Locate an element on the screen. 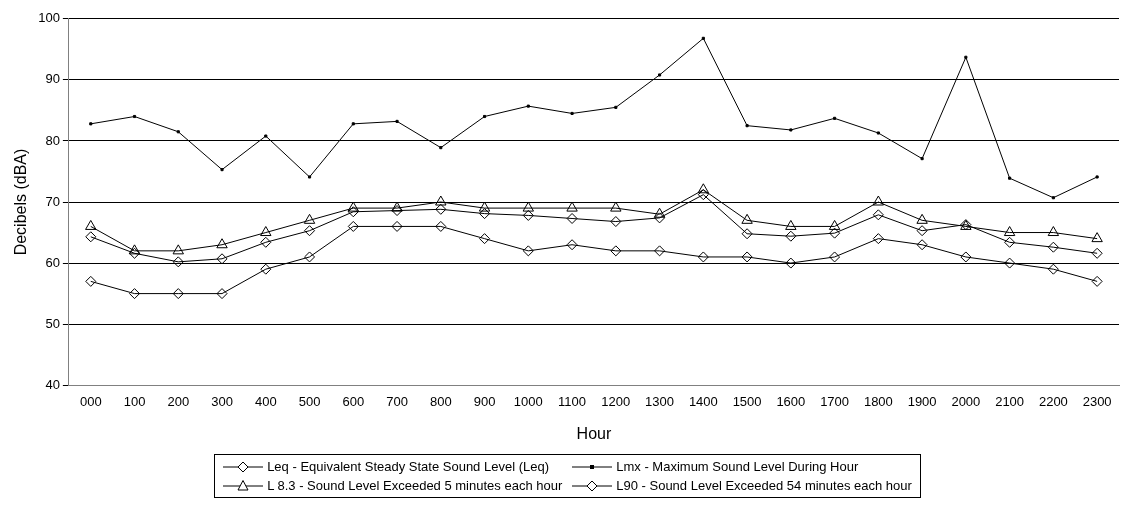 The width and height of the screenshot is (1135, 513). legend-label: L90 - Sound Level Exceeded 54 minutes each hour is located at coordinates (764, 485).